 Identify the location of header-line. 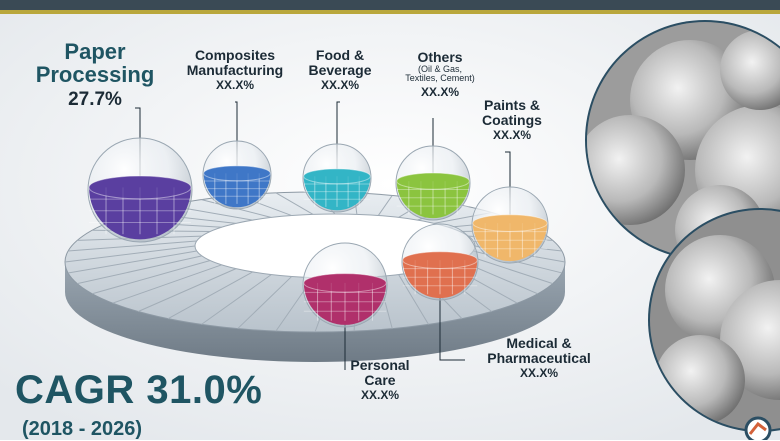
(390, 12).